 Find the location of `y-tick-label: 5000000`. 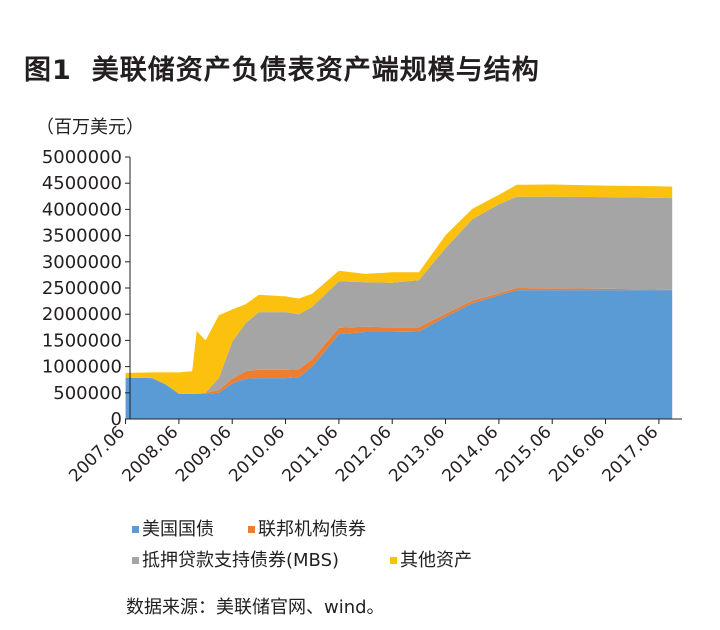

y-tick-label: 5000000 is located at coordinates (82, 157).